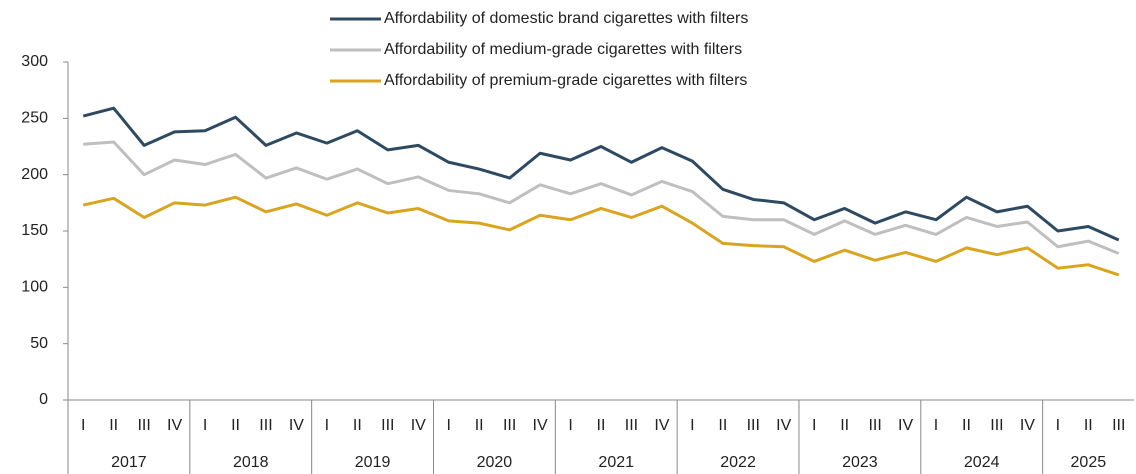  I want to click on x-group-label: 2023, so click(860, 462).